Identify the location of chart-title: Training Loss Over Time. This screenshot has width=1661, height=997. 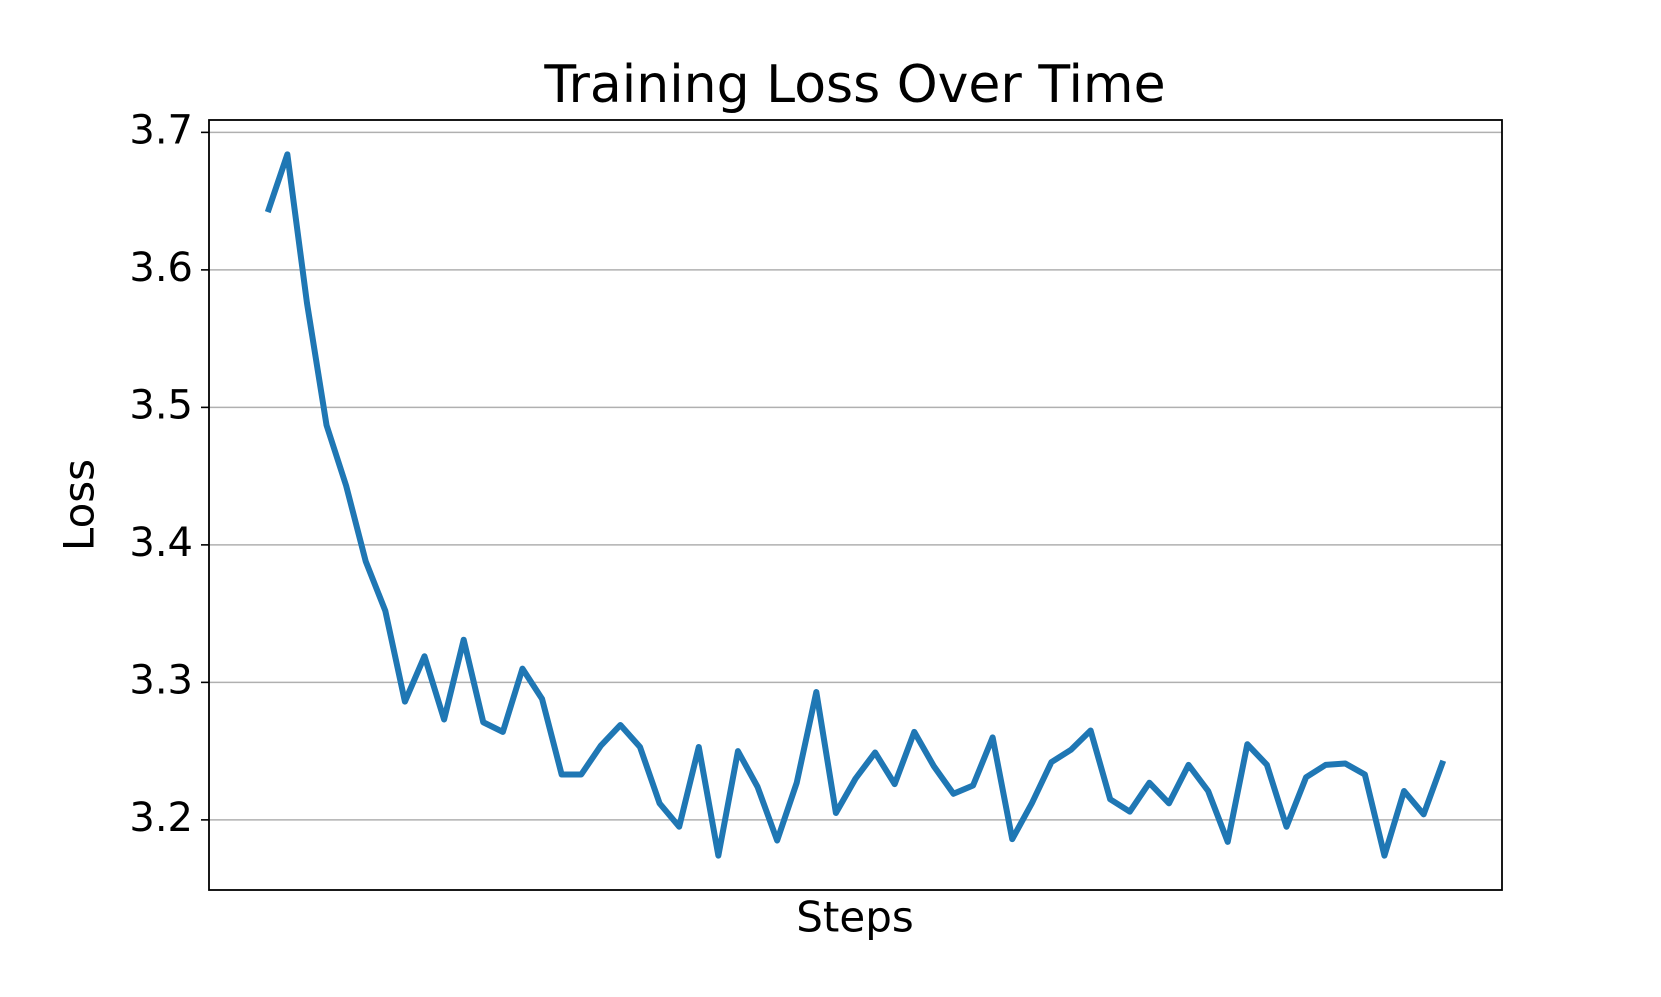
(854, 85).